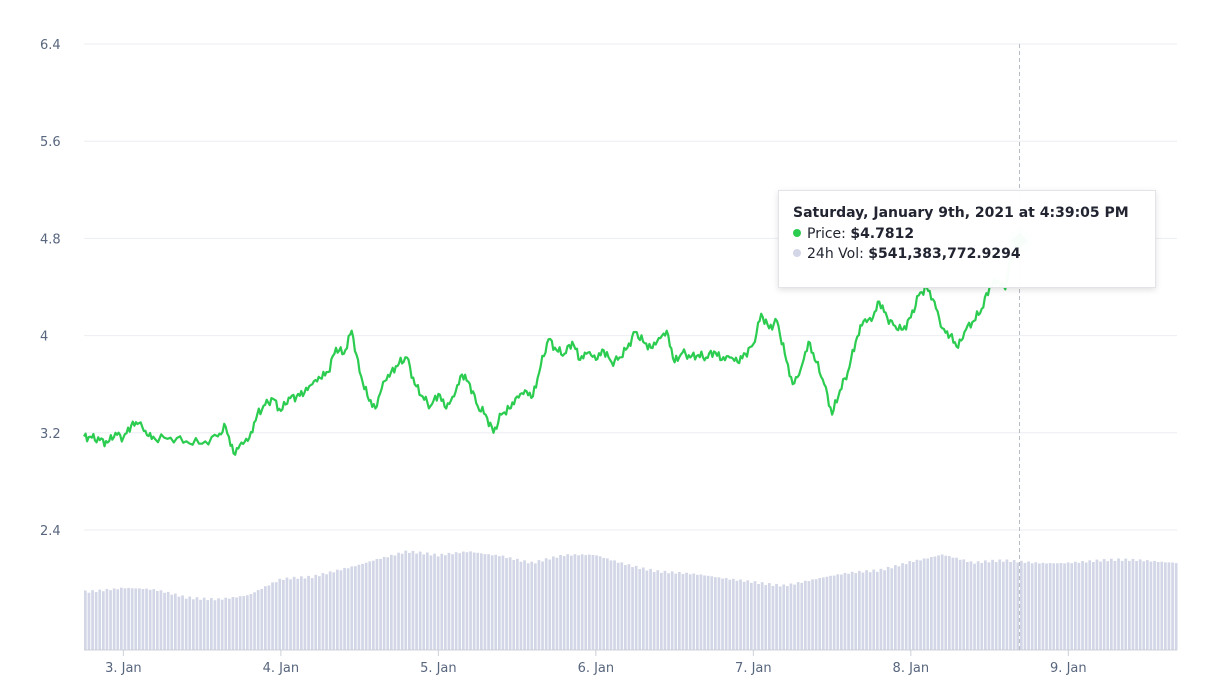  What do you see at coordinates (50, 531) in the screenshot?
I see `y-tick-label: 2.4` at bounding box center [50, 531].